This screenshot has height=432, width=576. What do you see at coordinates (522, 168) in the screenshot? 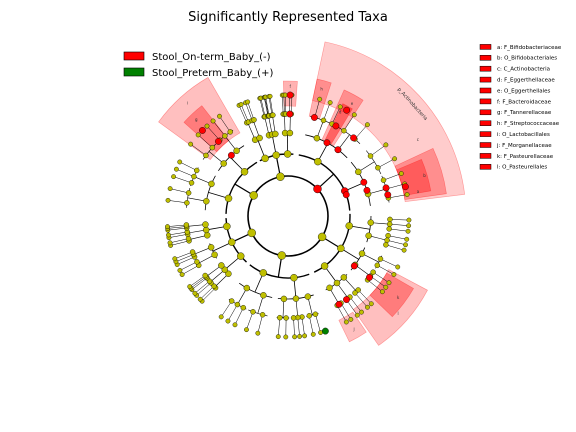
I see `key-label: l: O_Pasteurellales` at bounding box center [522, 168].